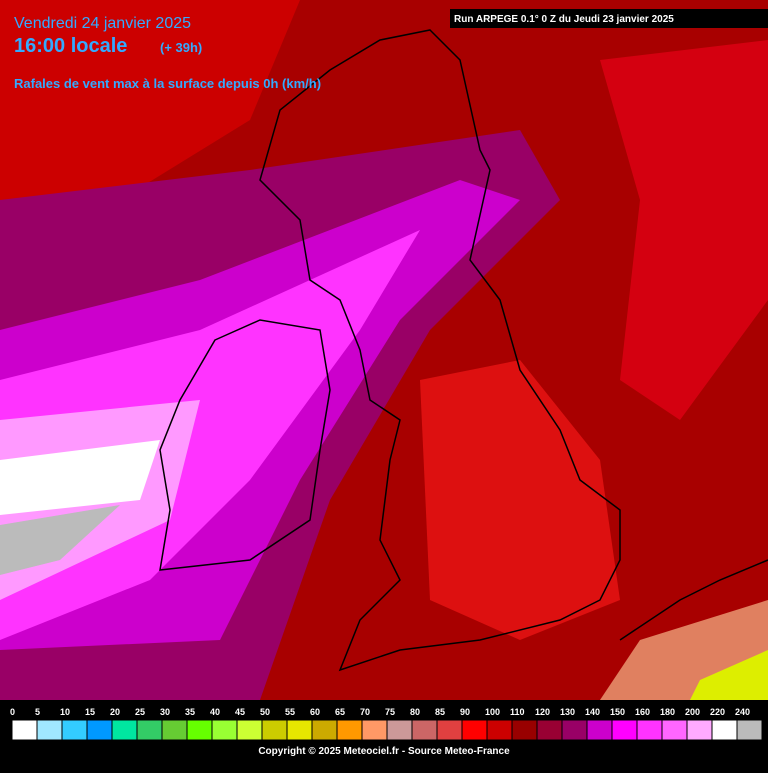 This screenshot has width=768, height=773. Describe the element at coordinates (390, 712) in the screenshot. I see `legend-label: 75` at that location.